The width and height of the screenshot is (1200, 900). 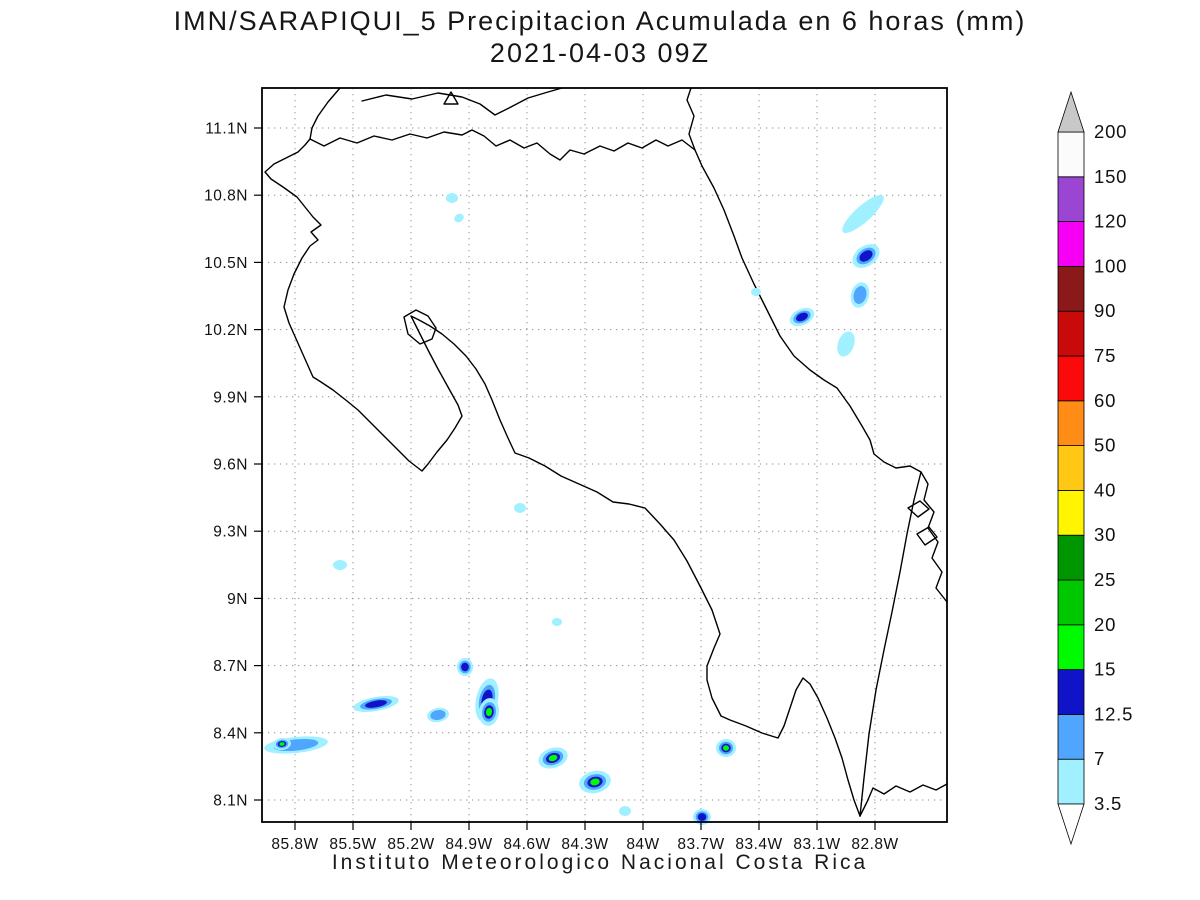 I want to click on lon-tick-label: 84.3W, so click(x=584, y=844).